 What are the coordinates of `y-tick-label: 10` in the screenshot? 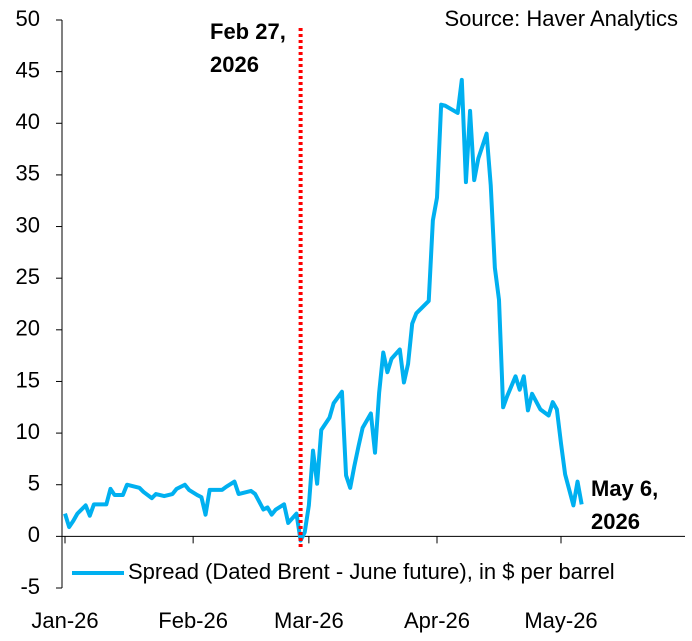 It's located at (28, 431).